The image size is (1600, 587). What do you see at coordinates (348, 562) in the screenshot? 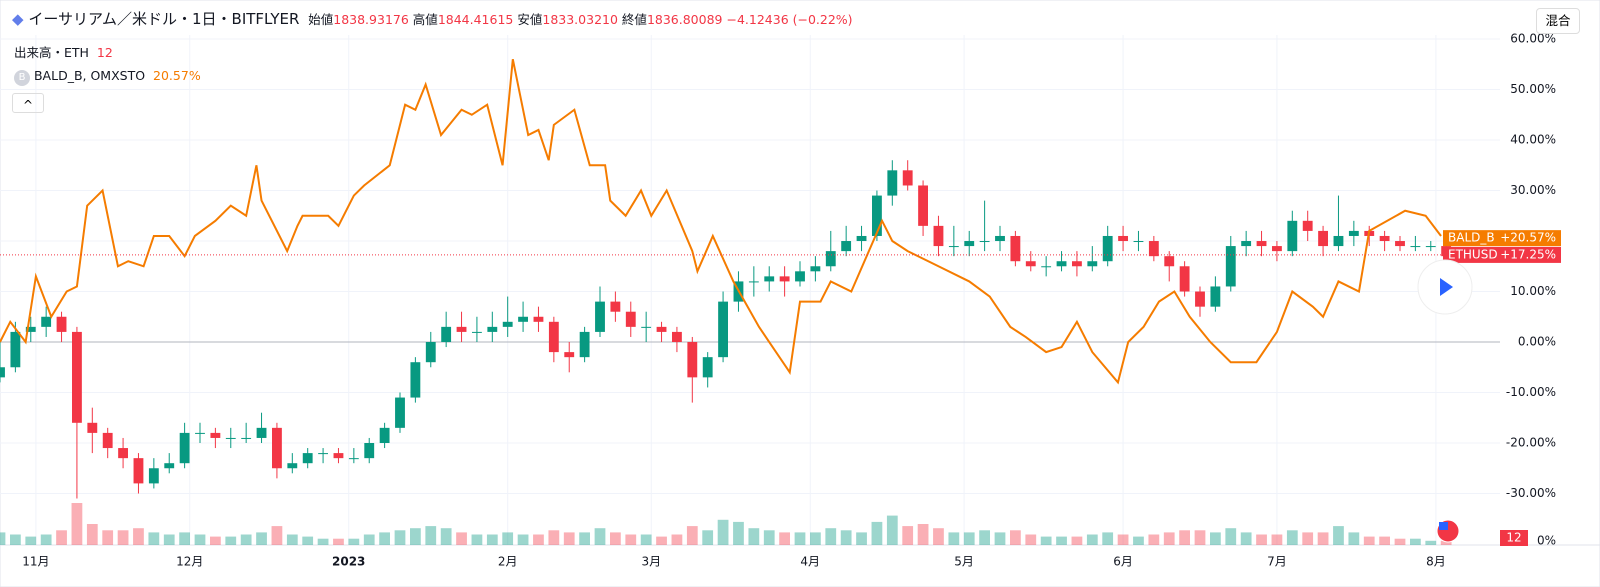
I see `x-tick-label: 2023` at bounding box center [348, 562].